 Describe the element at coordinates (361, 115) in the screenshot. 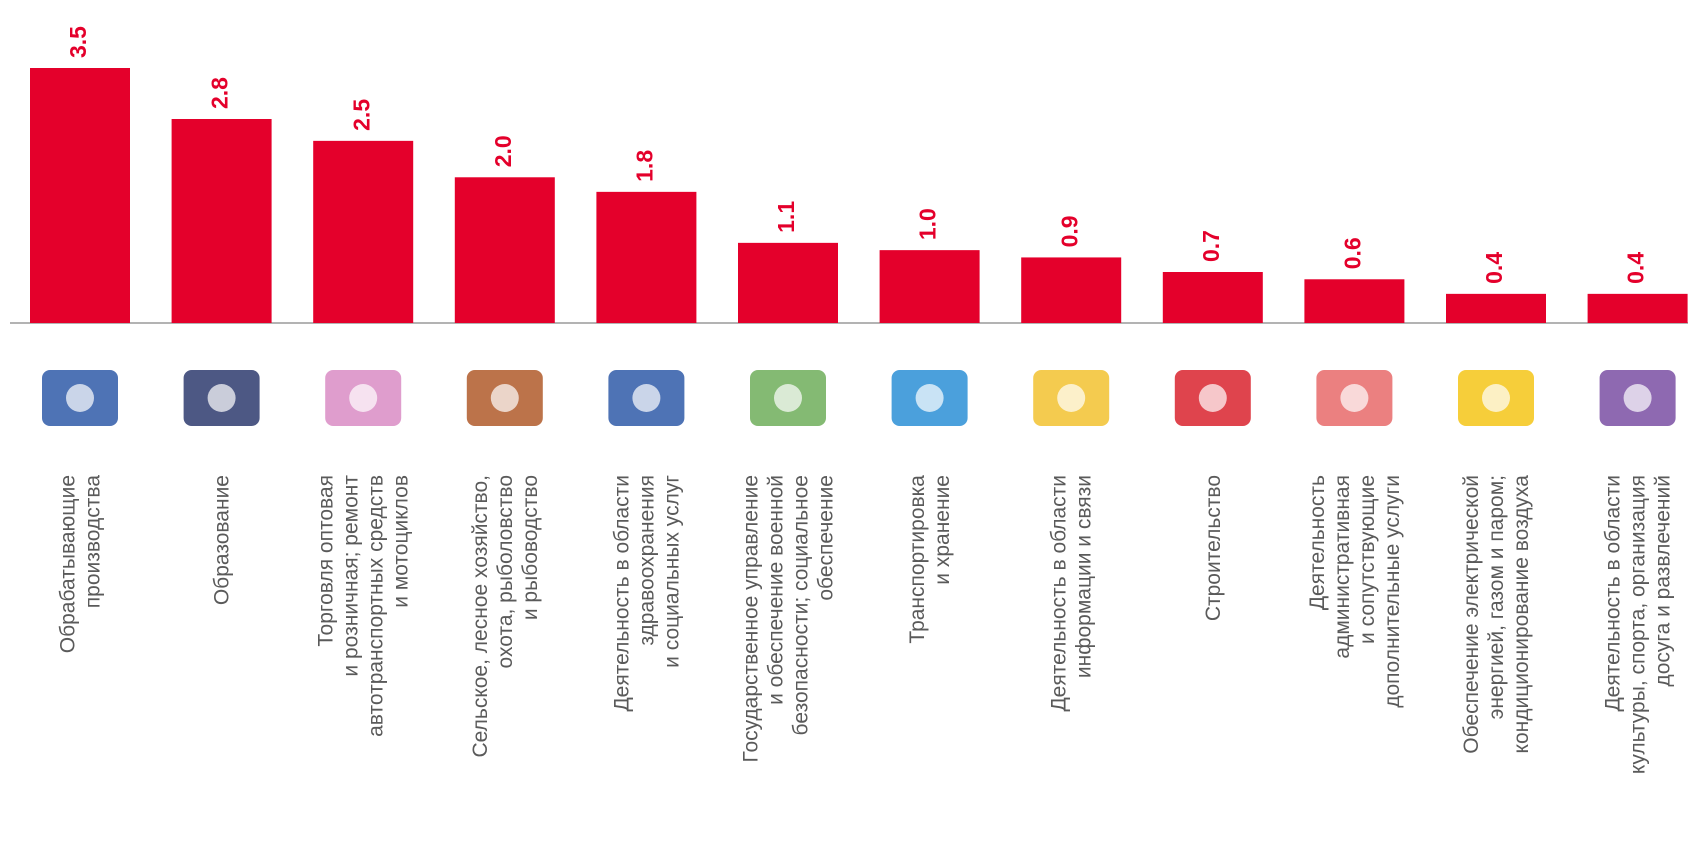

I see `value-label: 2.5` at that location.